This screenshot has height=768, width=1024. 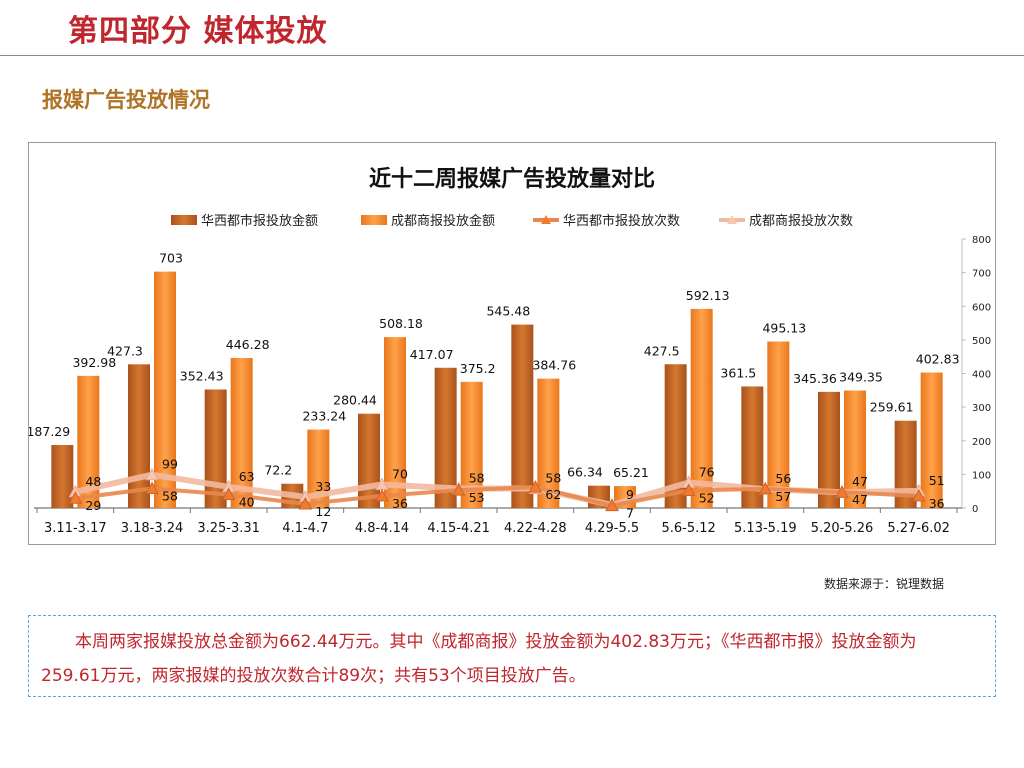 What do you see at coordinates (94, 362) in the screenshot?
I see `bar-value-label: 392.98` at bounding box center [94, 362].